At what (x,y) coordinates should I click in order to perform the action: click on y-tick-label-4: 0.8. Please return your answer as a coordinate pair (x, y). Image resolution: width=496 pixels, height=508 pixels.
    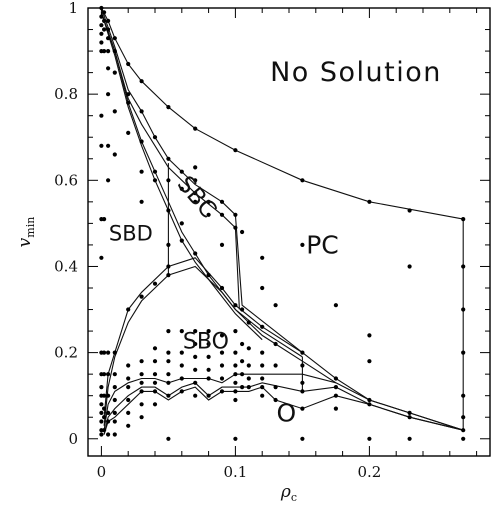
    Looking at the image, I should click on (66, 94).